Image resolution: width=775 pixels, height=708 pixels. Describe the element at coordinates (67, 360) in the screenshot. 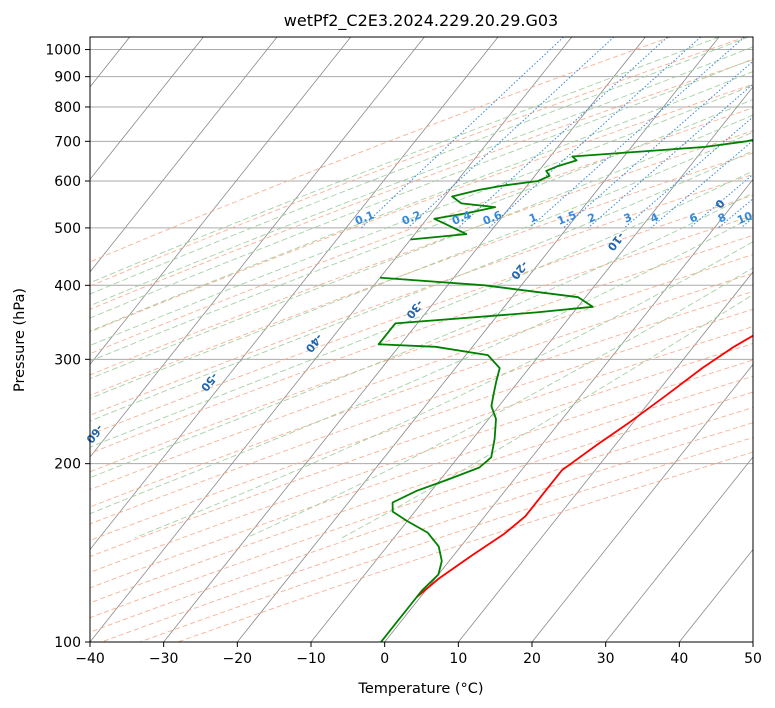

I see `y-tick-label: 300` at that location.